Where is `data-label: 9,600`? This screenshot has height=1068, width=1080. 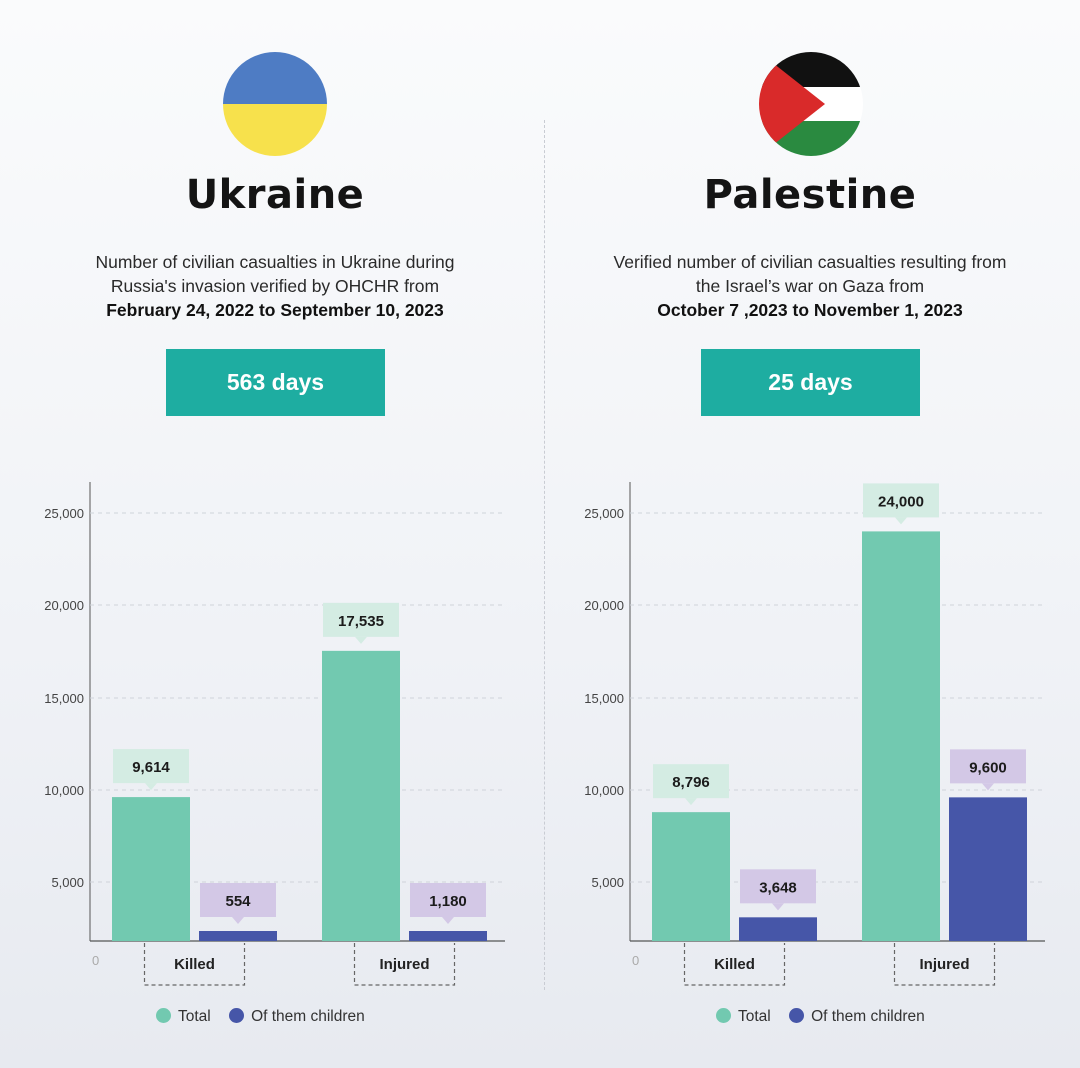
data-label: 9,600 is located at coordinates (988, 767).